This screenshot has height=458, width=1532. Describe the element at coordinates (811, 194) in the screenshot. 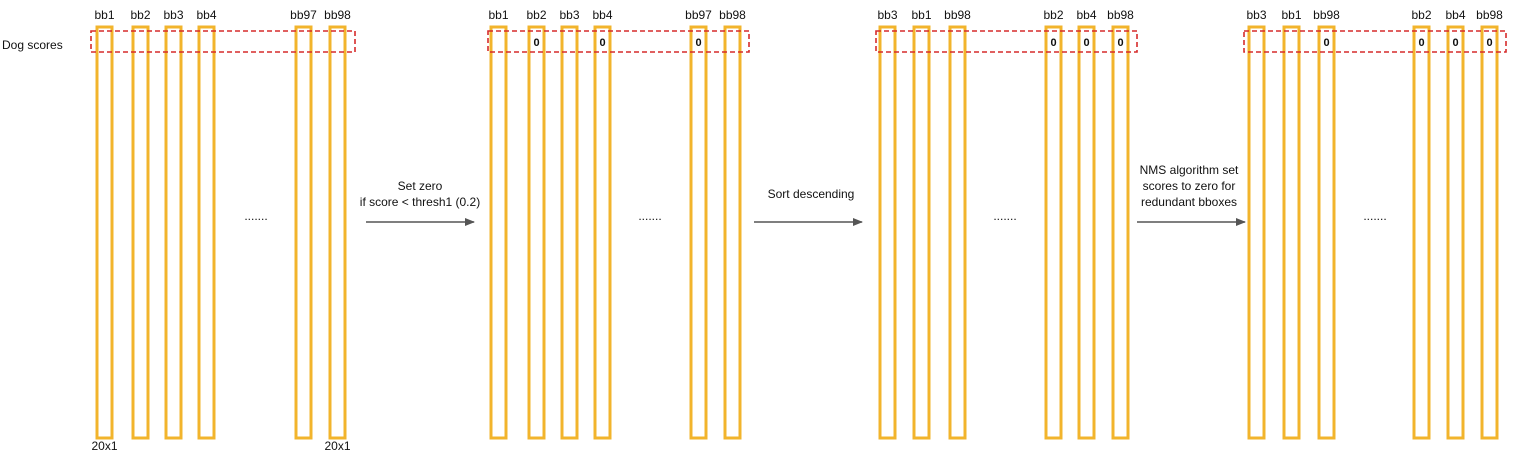

I see `transition-label: Sort descending` at that location.